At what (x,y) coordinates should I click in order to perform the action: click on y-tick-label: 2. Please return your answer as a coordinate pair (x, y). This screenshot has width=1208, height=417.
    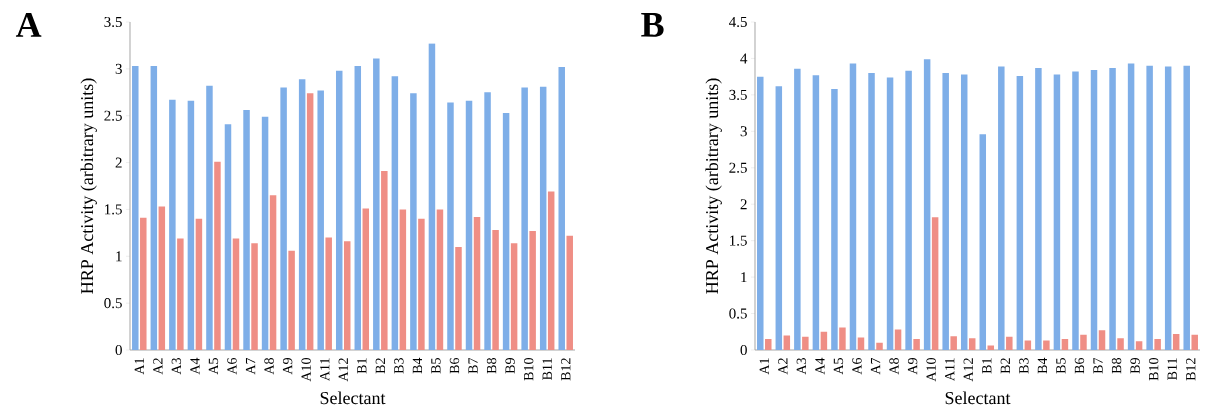
    Looking at the image, I should click on (118, 162).